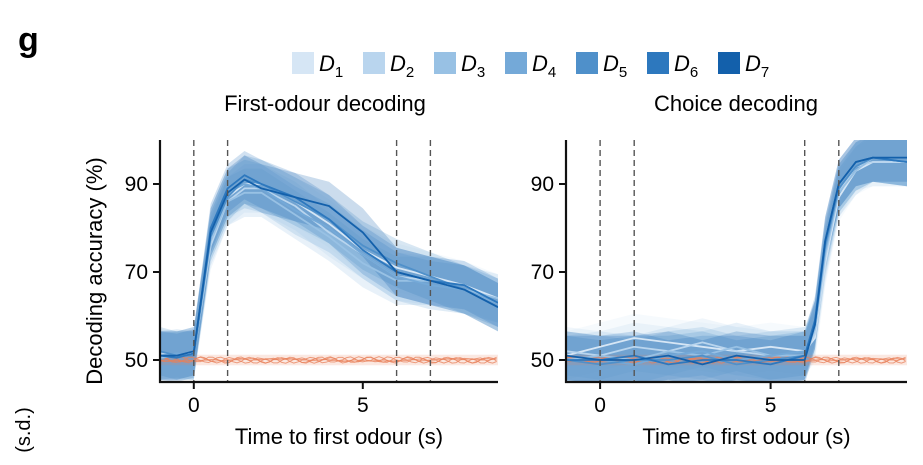 The width and height of the screenshot is (923, 465). I want to click on legend-item-d4: D4, so click(530, 66).